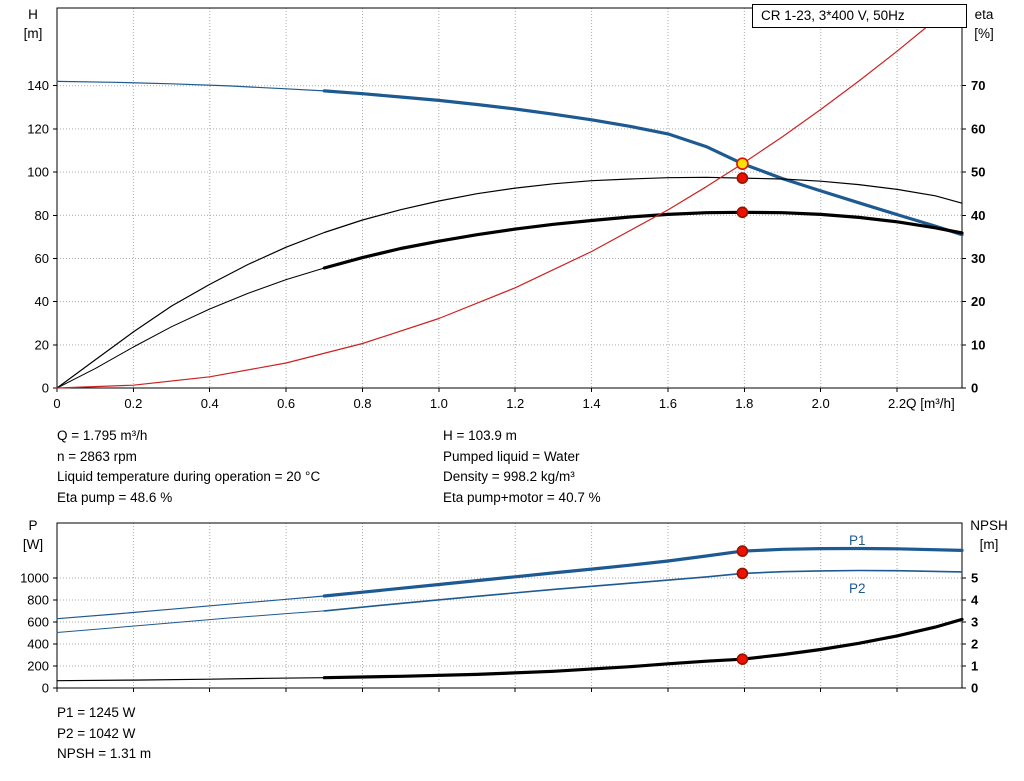  Describe the element at coordinates (210, 403) in the screenshot. I see `svg-text: 0.4` at that location.